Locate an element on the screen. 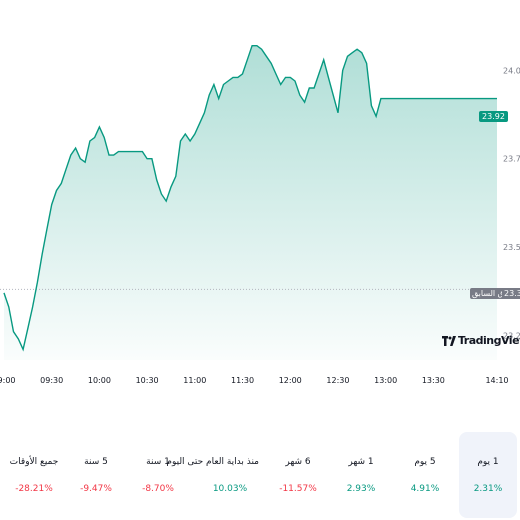 The width and height of the screenshot is (520, 520). period-change-value: 10.03% is located at coordinates (230, 489).